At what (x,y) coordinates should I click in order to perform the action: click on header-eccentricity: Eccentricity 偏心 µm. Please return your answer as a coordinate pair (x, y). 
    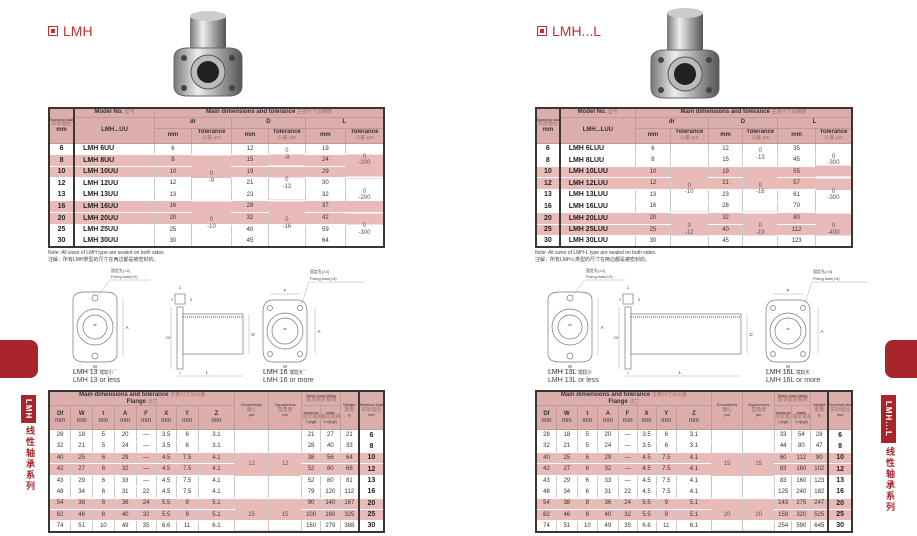
    Looking at the image, I should click on (251, 411).